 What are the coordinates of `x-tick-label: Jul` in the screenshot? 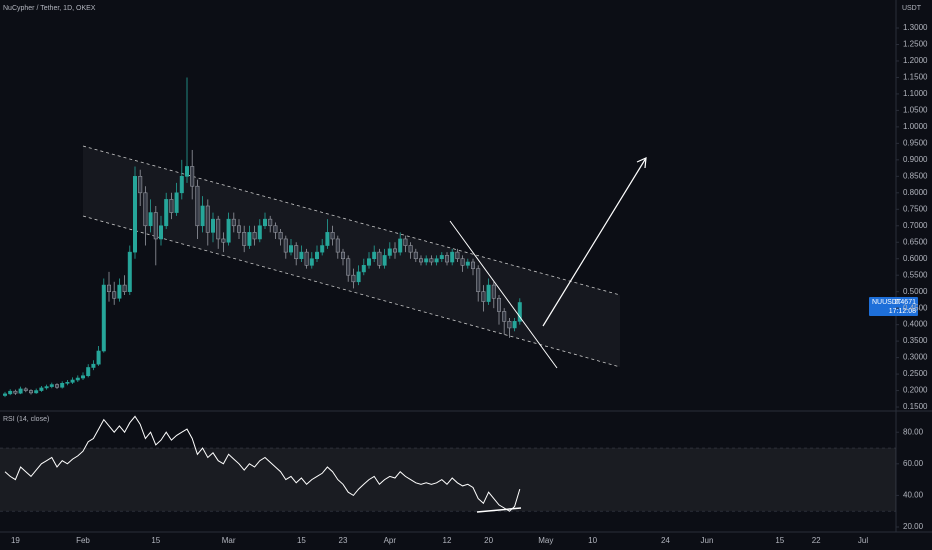 It's located at (863, 540).